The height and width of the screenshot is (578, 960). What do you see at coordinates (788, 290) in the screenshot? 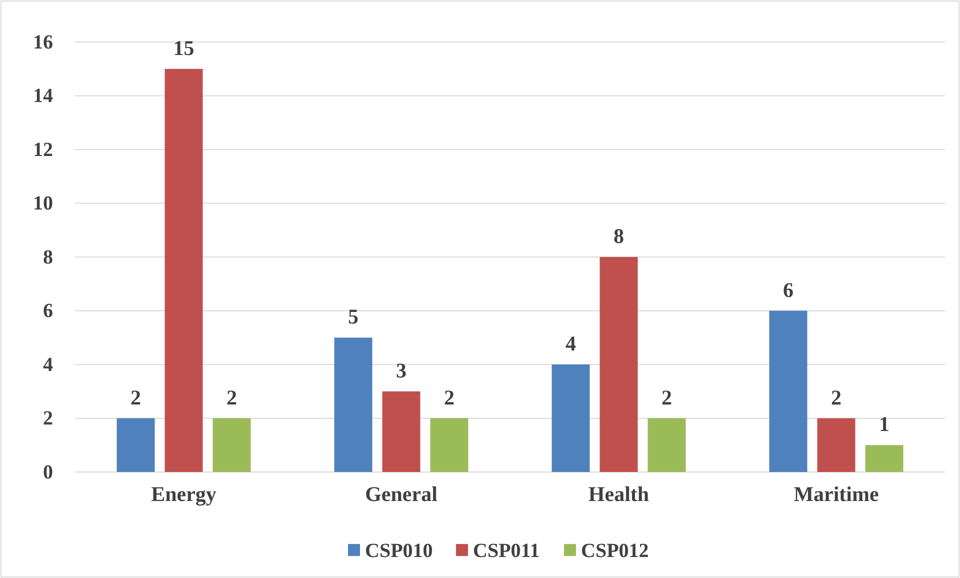
I see `data-label: 6` at bounding box center [788, 290].